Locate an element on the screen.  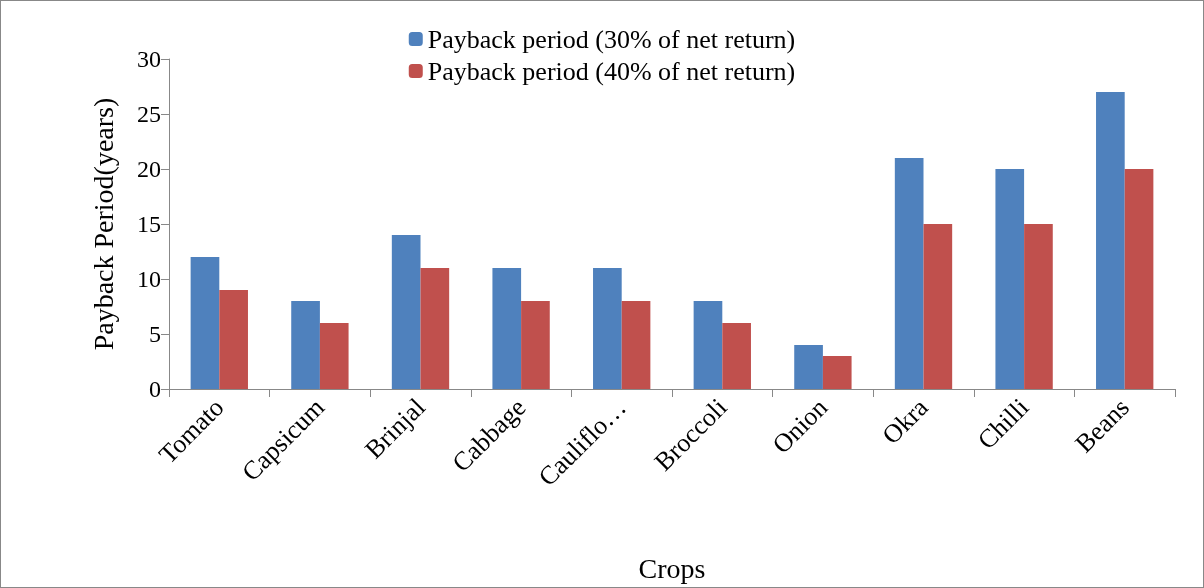
legend-label: Payback period (40% of net return) is located at coordinates (611, 71).